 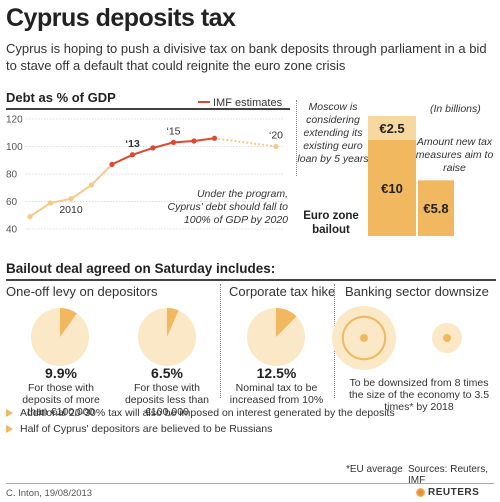 What do you see at coordinates (71, 210) in the screenshot?
I see `x-tick-label: 2010` at bounding box center [71, 210].